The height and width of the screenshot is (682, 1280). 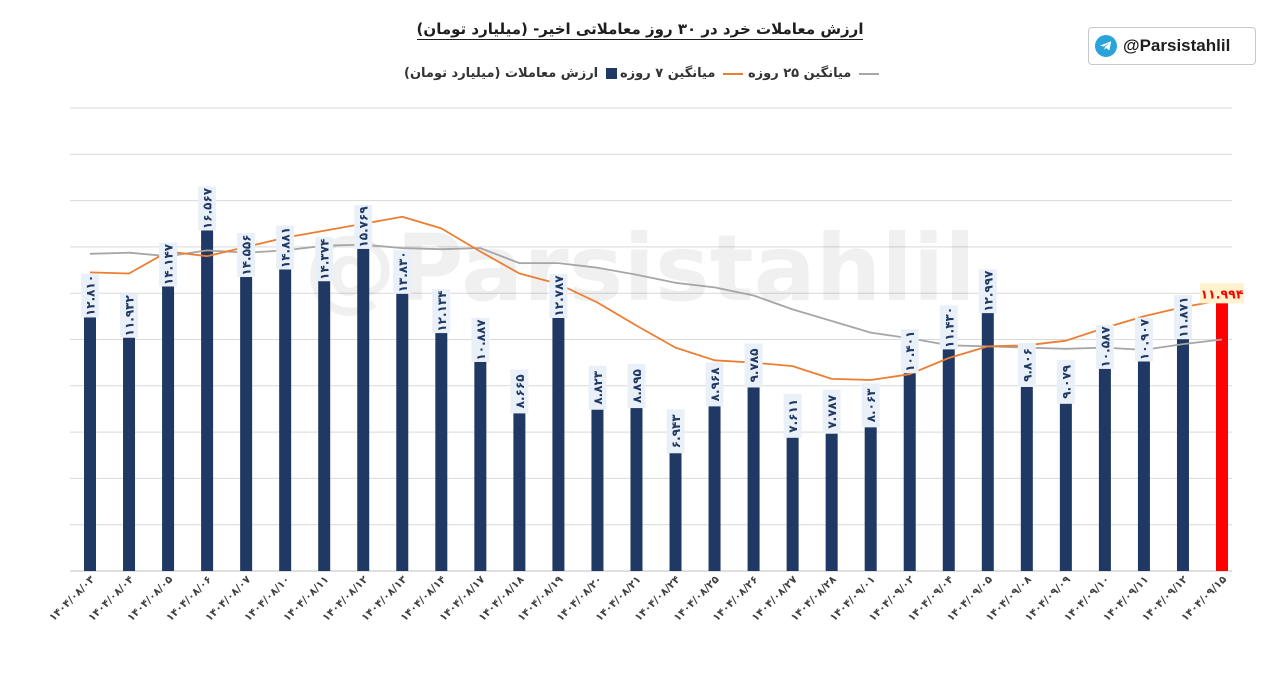 I want to click on data-label-highlight: ۱۱.۹۹۴, so click(x=1222, y=293).